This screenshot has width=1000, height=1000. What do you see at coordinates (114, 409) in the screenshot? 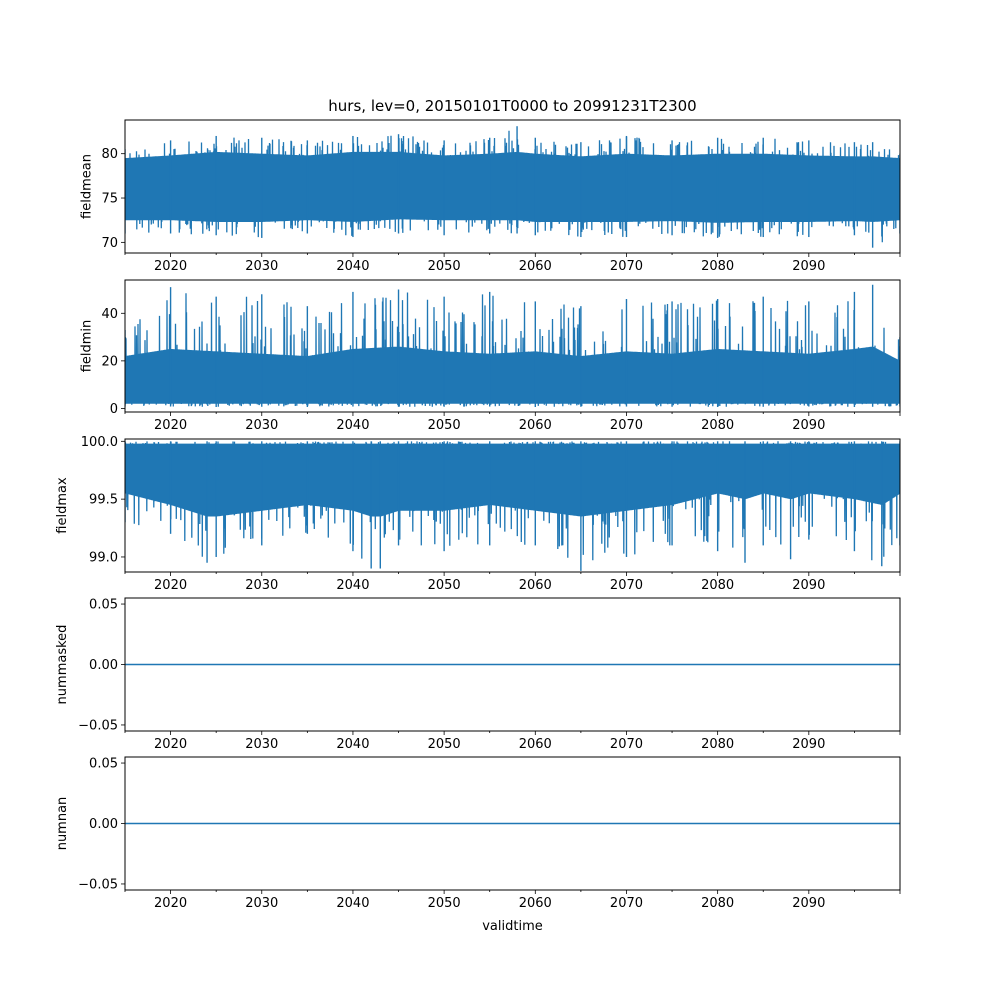
I see `y-tick-label: 0` at bounding box center [114, 409].